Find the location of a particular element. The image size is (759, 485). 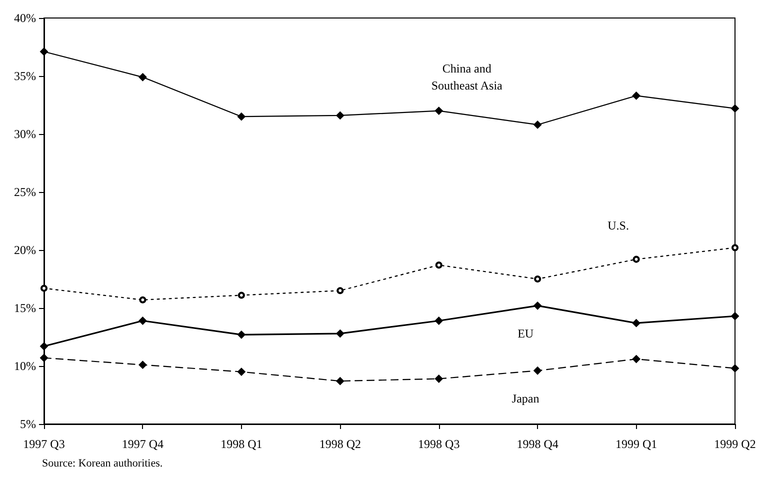

series-label: Japan is located at coordinates (526, 399).